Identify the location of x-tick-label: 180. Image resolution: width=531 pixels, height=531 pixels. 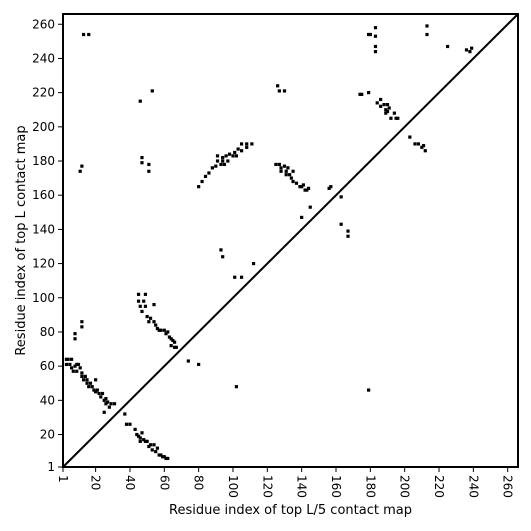
(370, 486).